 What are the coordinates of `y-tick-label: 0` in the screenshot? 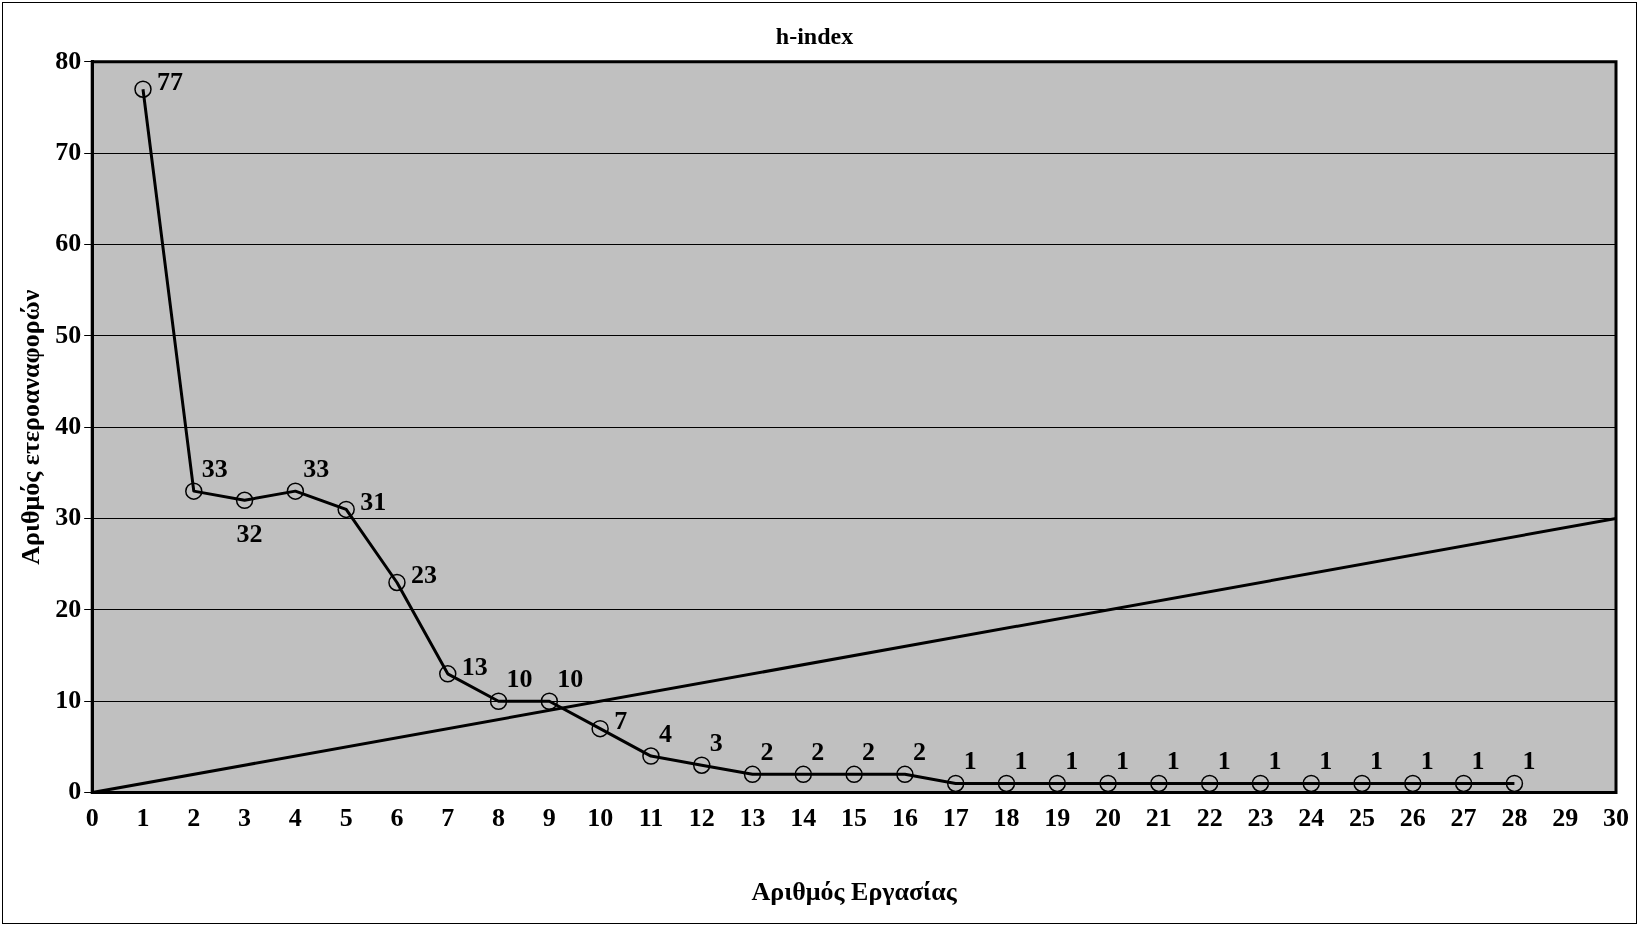 It's located at (75, 791).